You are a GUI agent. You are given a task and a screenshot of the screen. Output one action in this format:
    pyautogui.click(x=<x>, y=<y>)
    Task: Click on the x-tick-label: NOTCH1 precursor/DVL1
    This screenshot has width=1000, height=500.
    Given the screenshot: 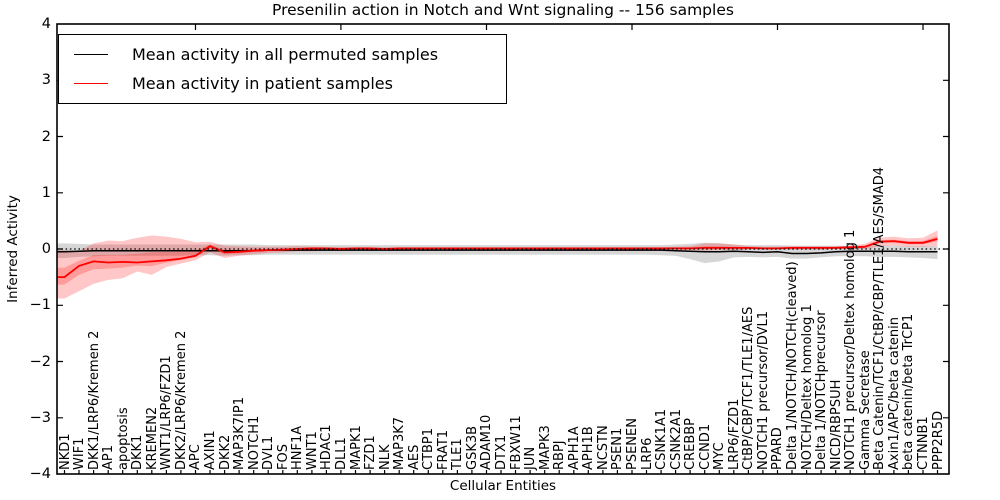 What is the action you would take?
    pyautogui.click(x=763, y=390)
    